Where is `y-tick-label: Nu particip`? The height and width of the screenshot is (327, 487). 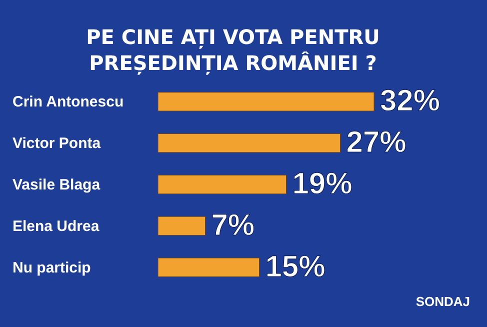
y-tick-label: Nu particip is located at coordinates (51, 267).